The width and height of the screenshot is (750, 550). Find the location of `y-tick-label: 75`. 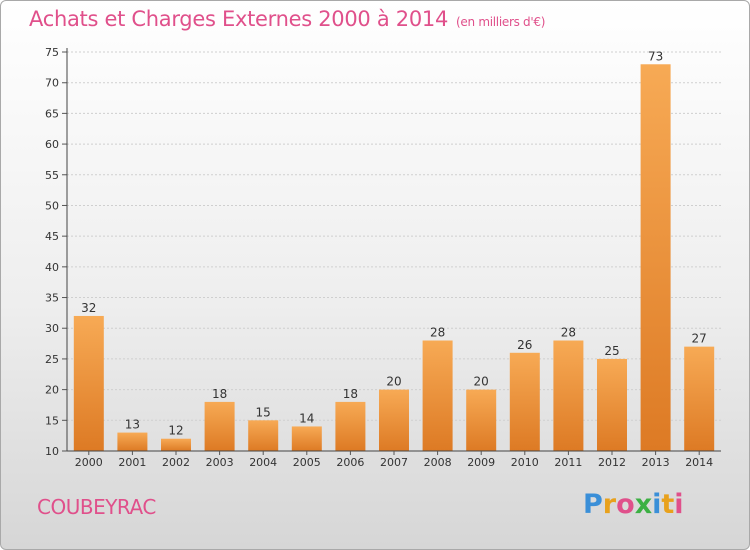

y-tick-label: 75 is located at coordinates (52, 52).